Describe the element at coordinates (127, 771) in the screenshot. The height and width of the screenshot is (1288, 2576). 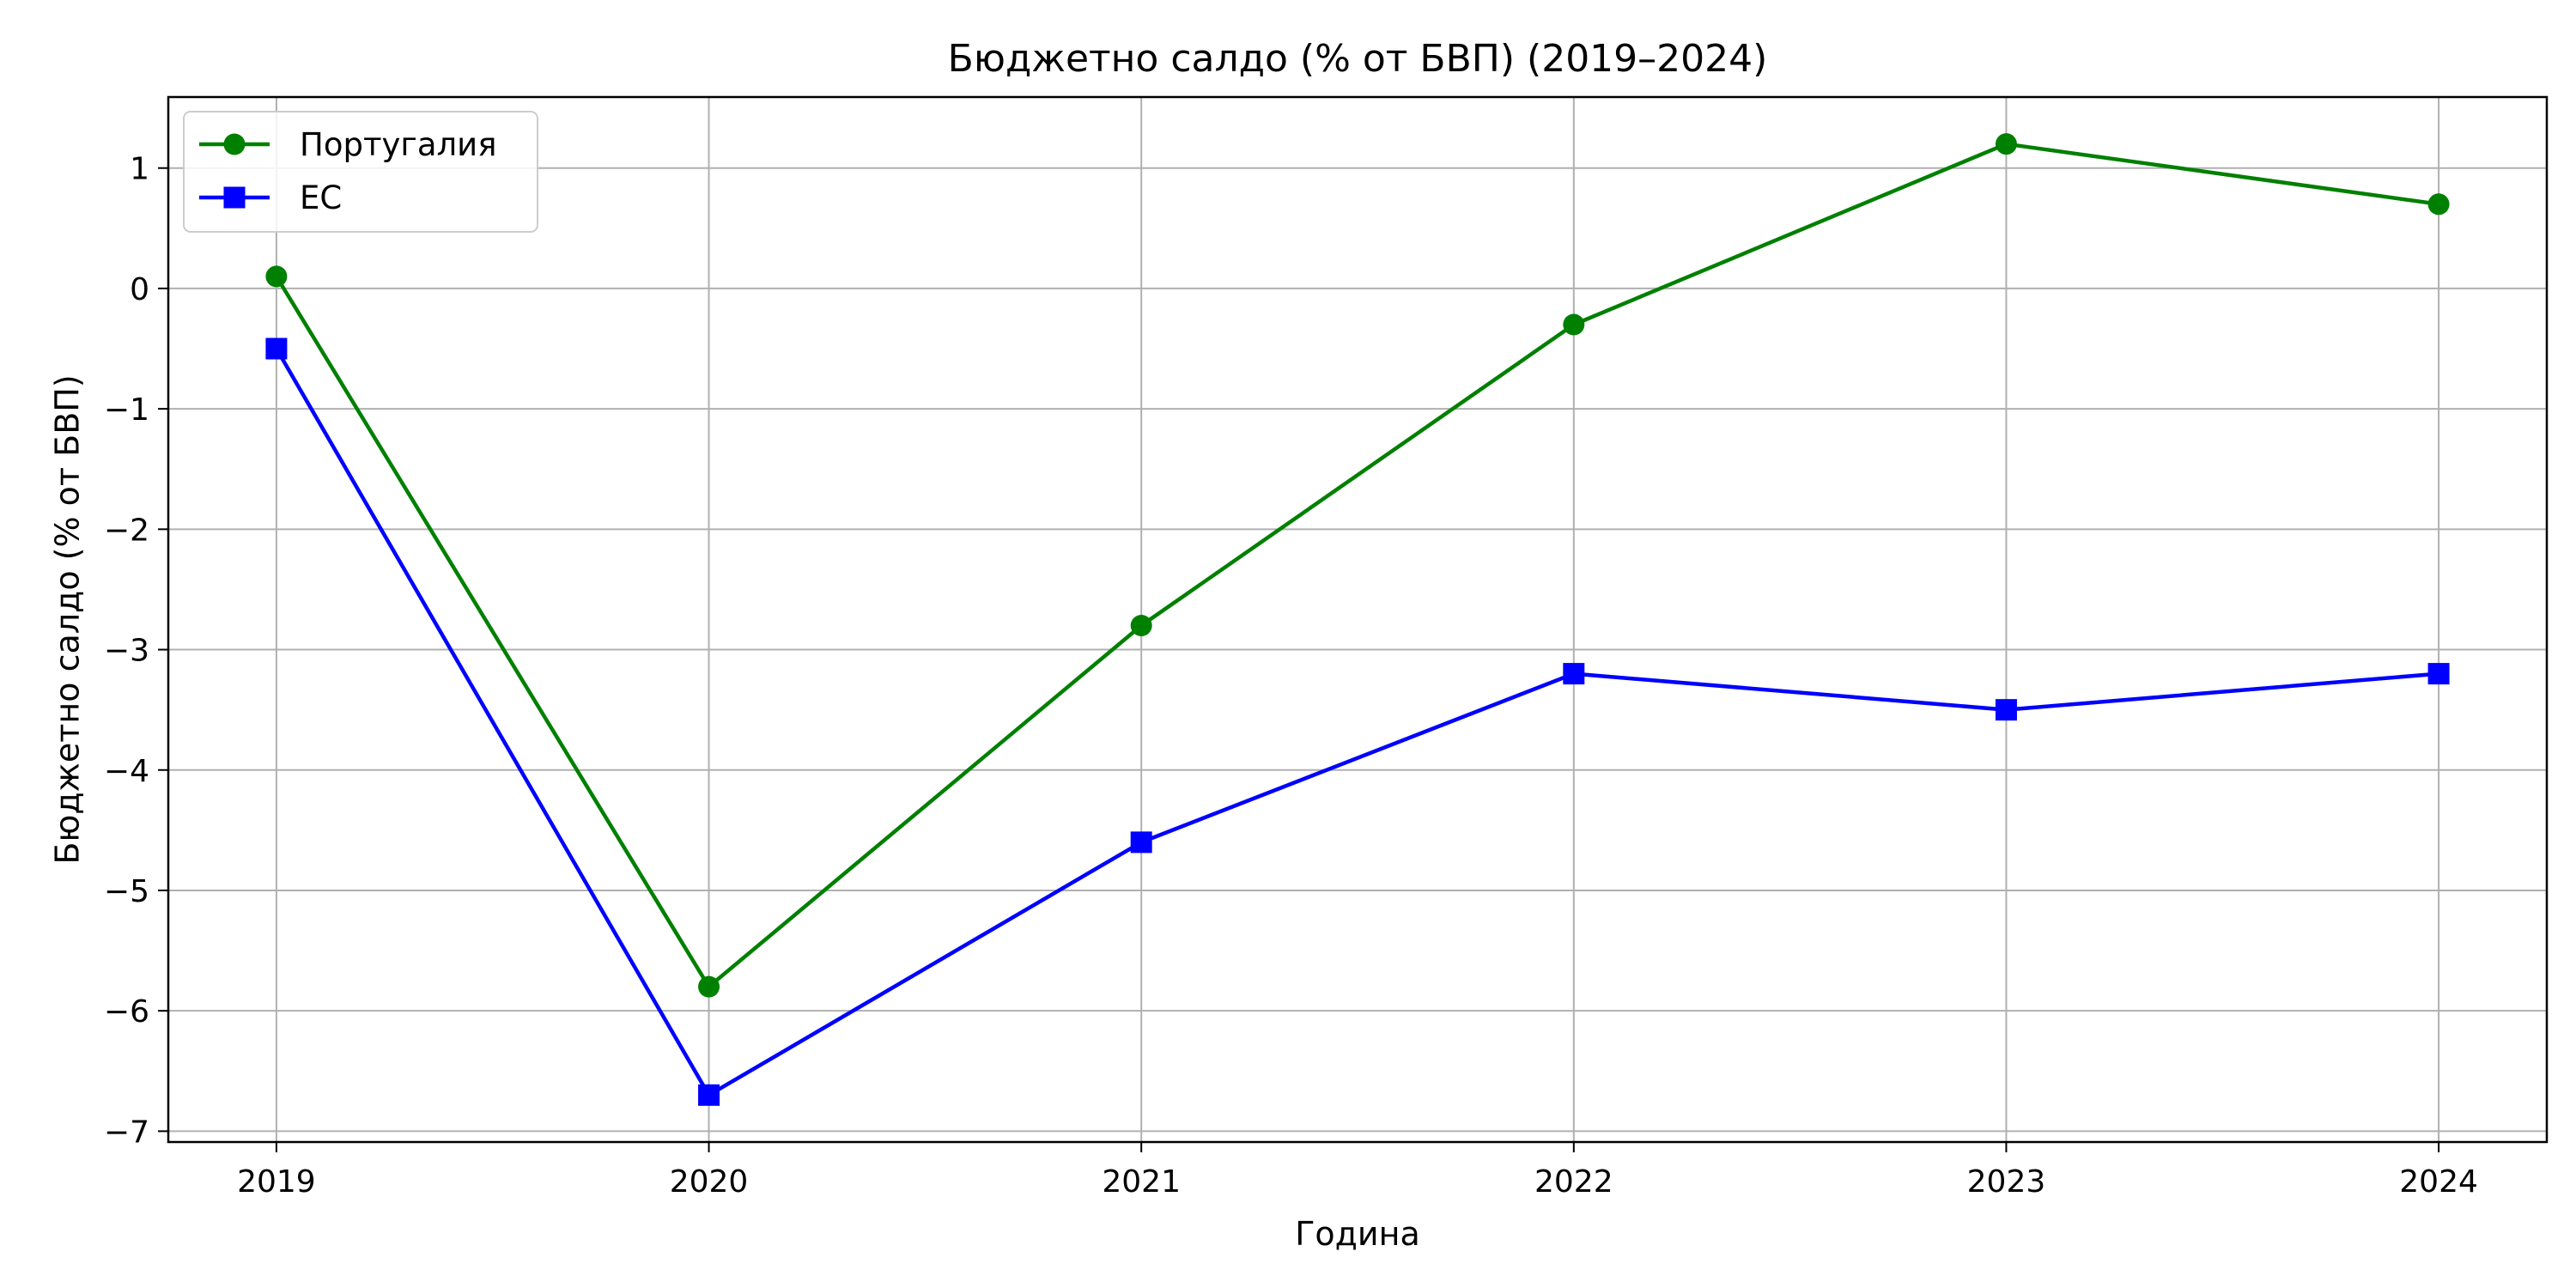
I see `y-tick-label: −4` at that location.